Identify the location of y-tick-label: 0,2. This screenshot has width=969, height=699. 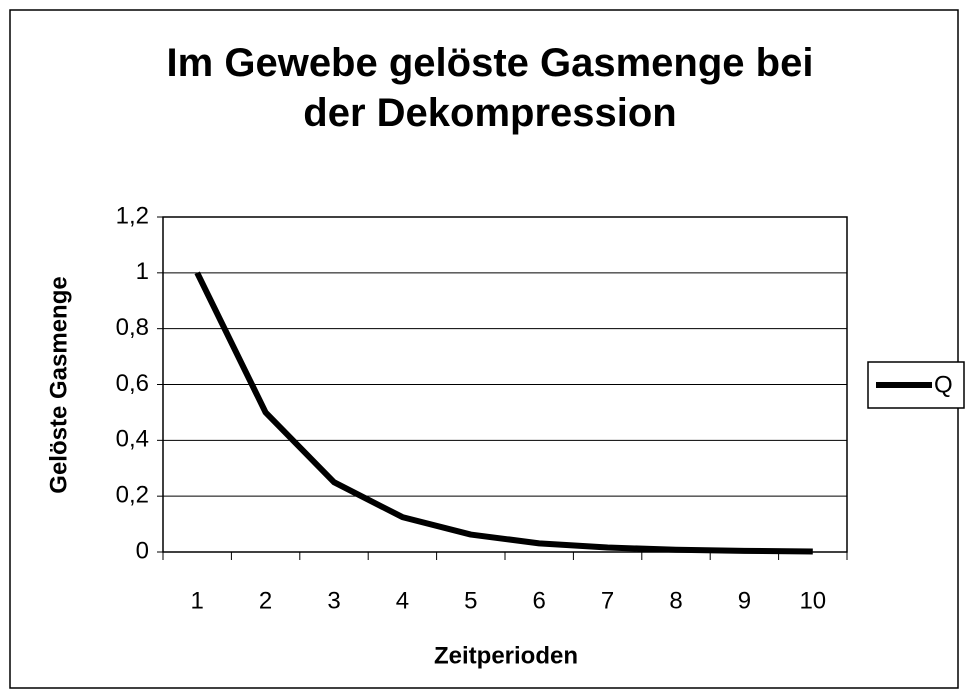
(132, 495).